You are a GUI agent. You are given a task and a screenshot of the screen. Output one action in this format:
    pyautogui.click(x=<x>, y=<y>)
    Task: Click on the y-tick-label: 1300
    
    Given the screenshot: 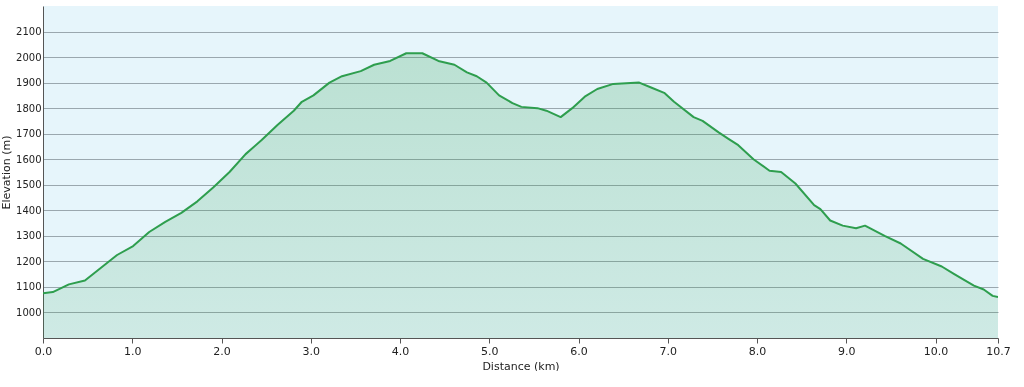 What is the action you would take?
    pyautogui.click(x=29, y=236)
    